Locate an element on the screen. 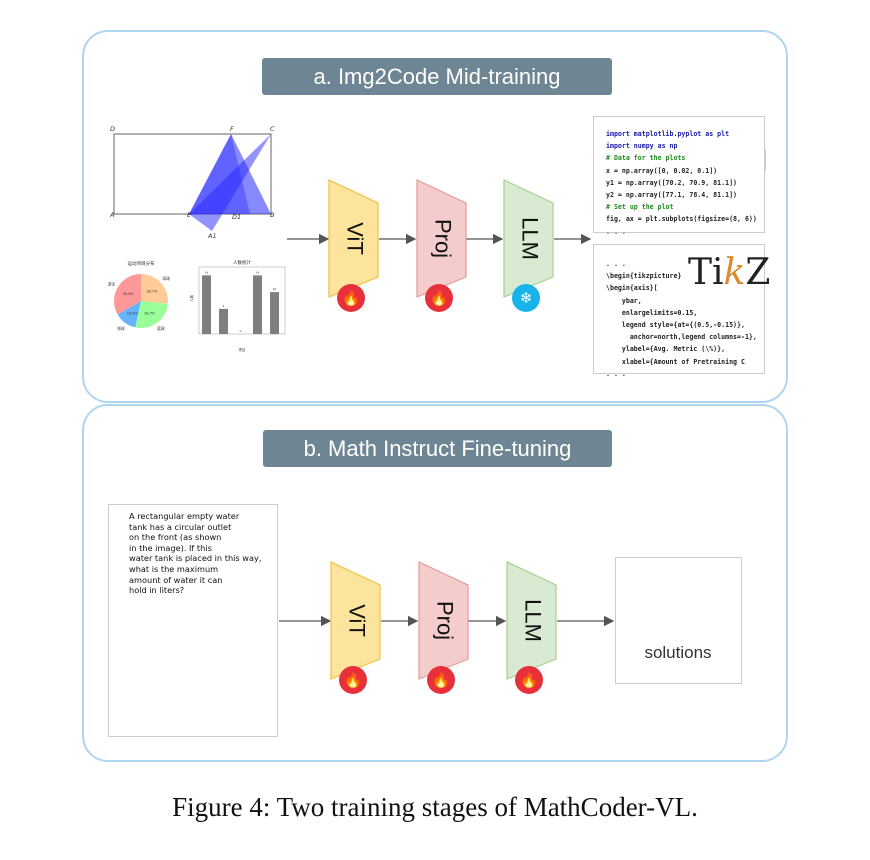  code-line: ybar, is located at coordinates (624, 300).